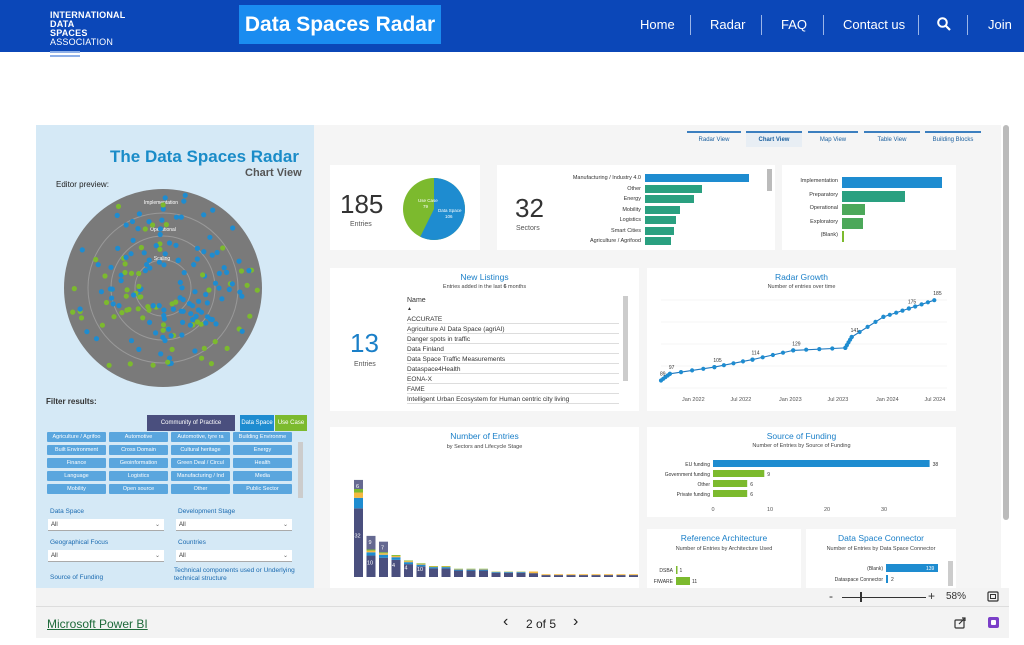 This screenshot has height=645, width=1024. I want to click on connector-chart: (Blank) 139 Dataspace Connector 2, so click(881, 558).